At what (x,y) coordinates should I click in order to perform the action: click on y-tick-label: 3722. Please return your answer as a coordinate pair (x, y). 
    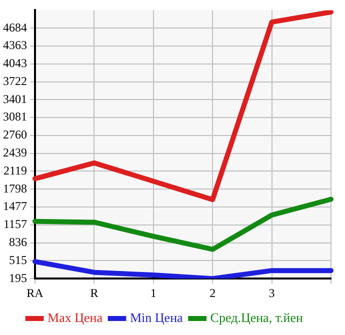
    Looking at the image, I should click on (15, 81).